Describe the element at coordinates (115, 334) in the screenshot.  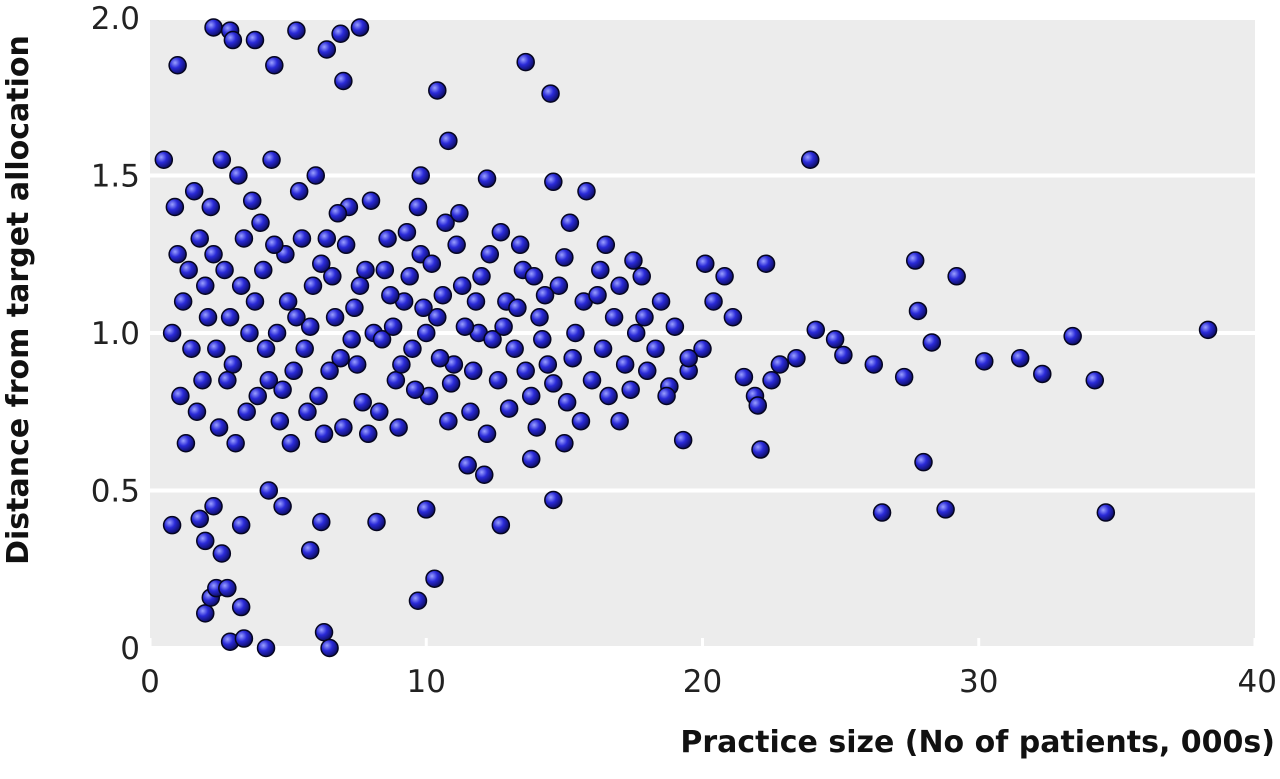
I see `y-tick-label: 1.0` at that location.